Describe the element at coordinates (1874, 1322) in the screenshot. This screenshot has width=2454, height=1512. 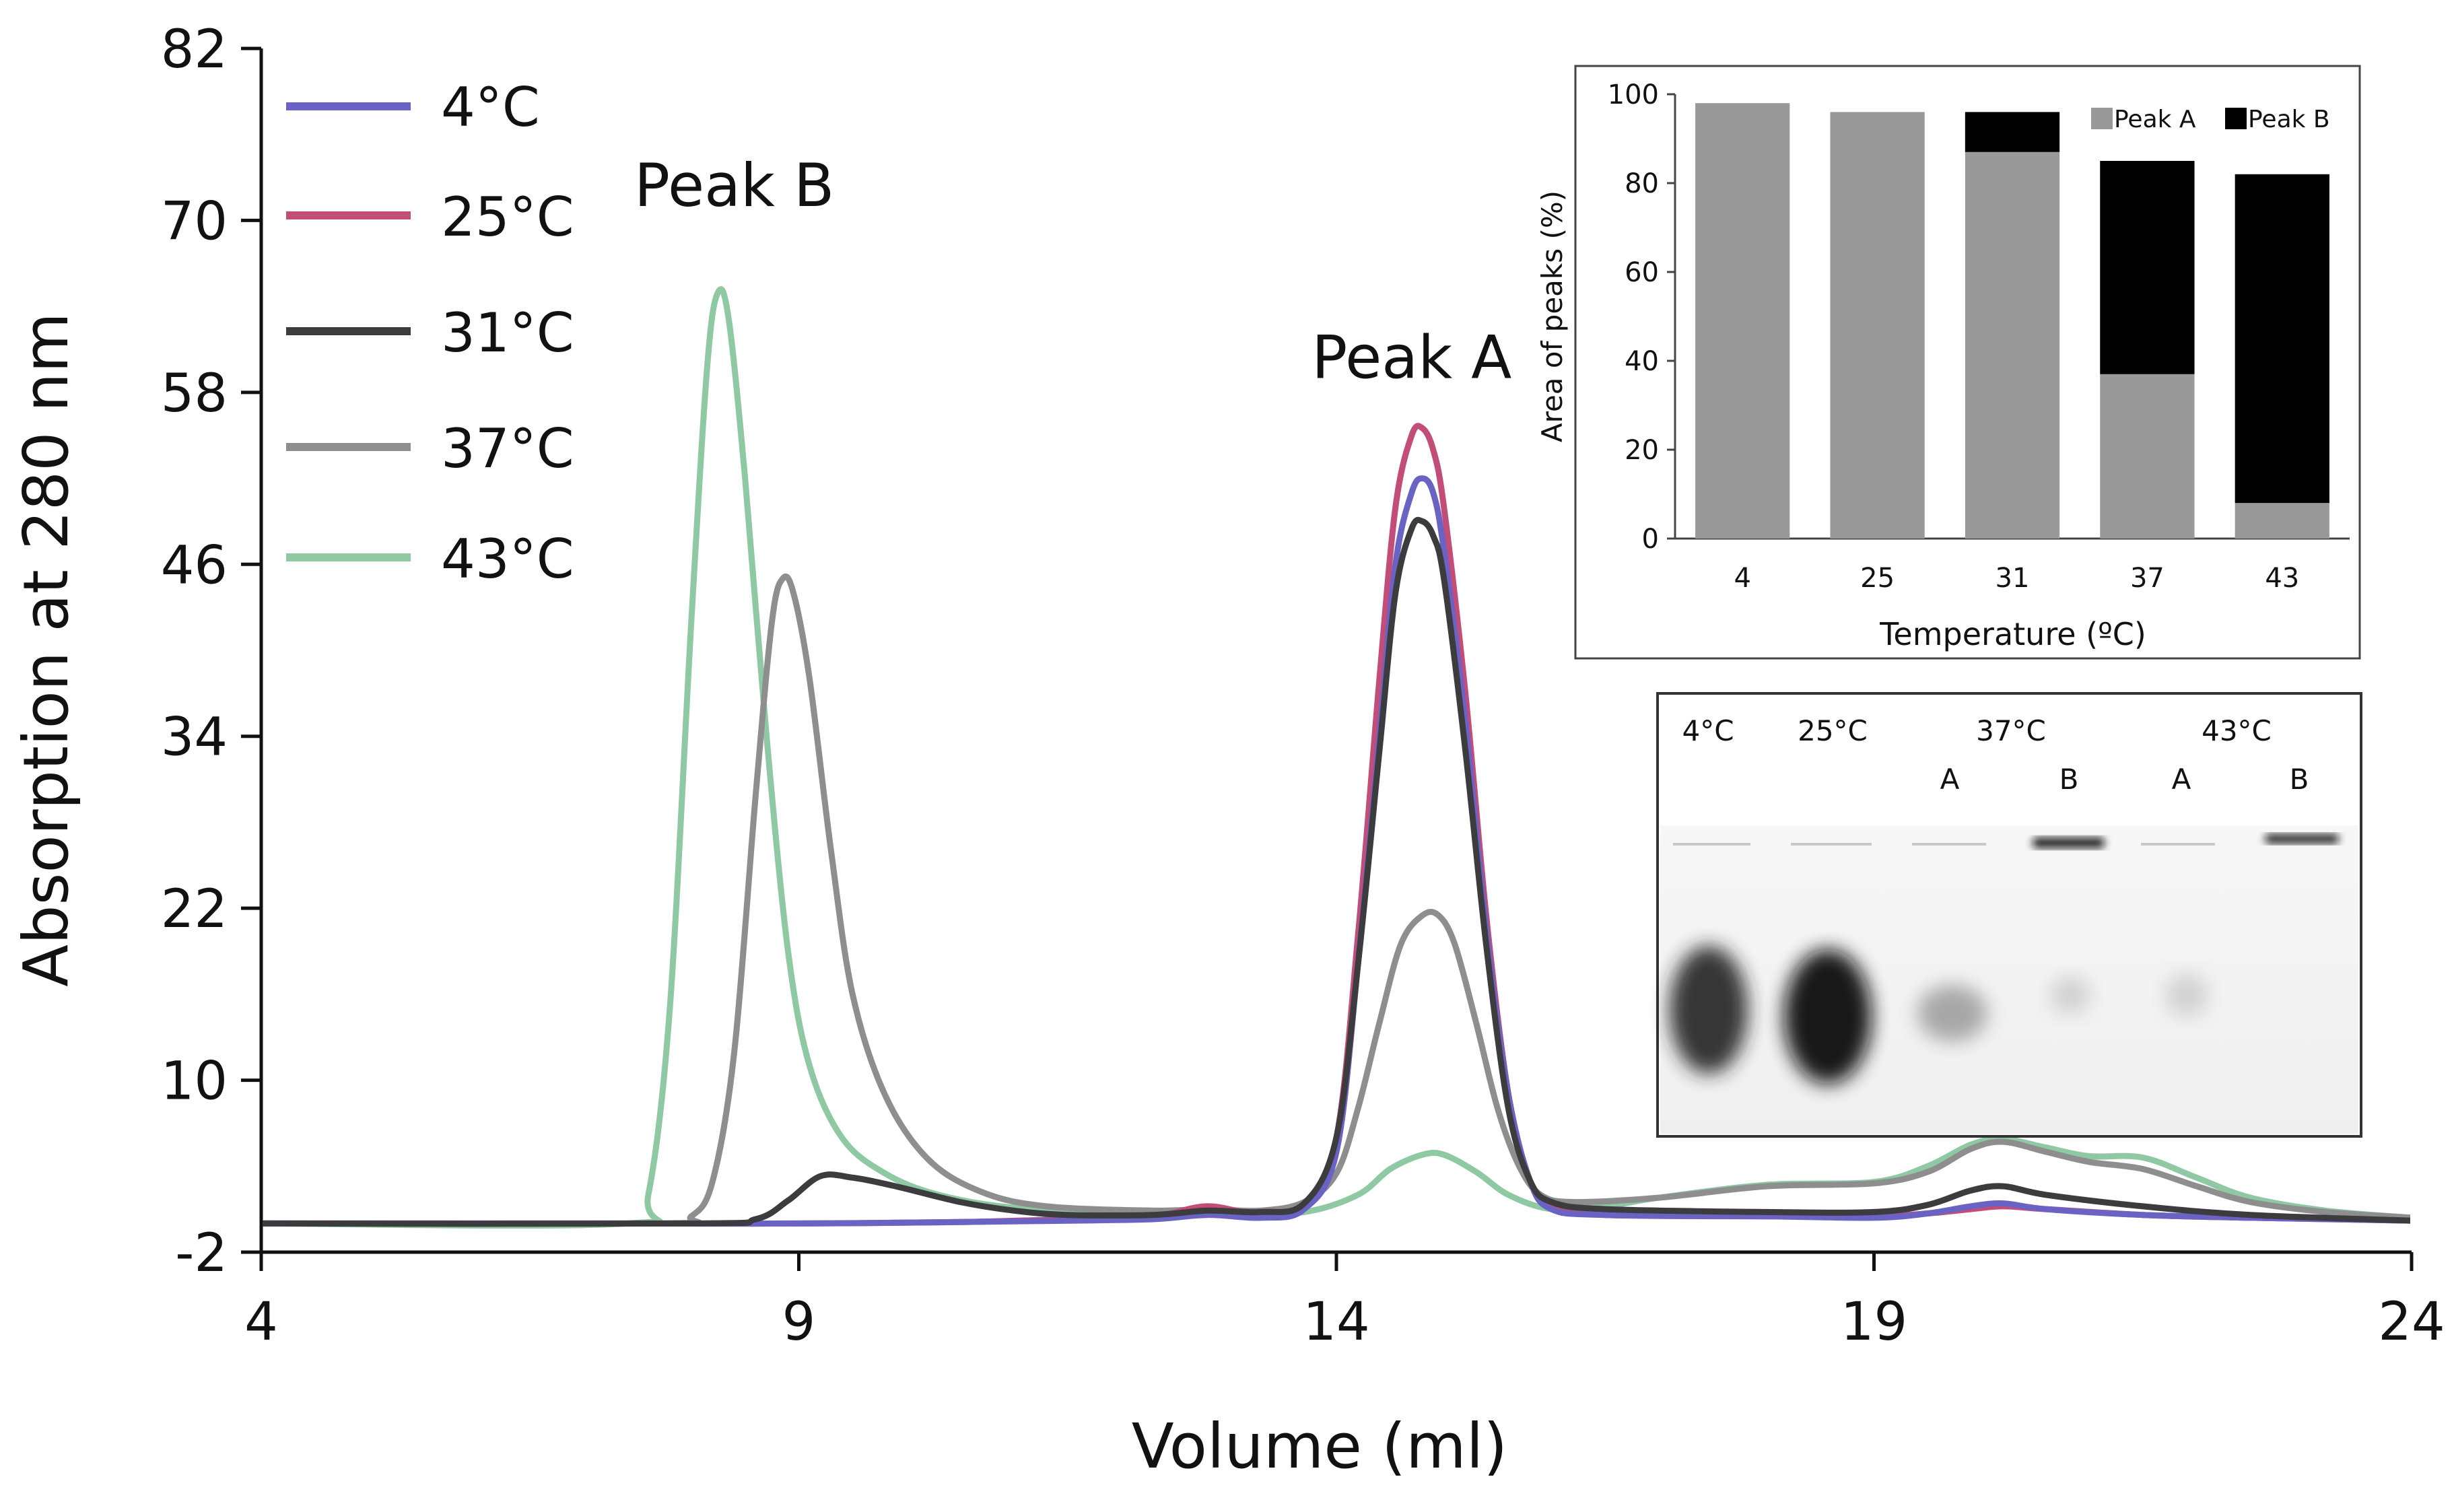
I see `x-tick-label: 19` at that location.